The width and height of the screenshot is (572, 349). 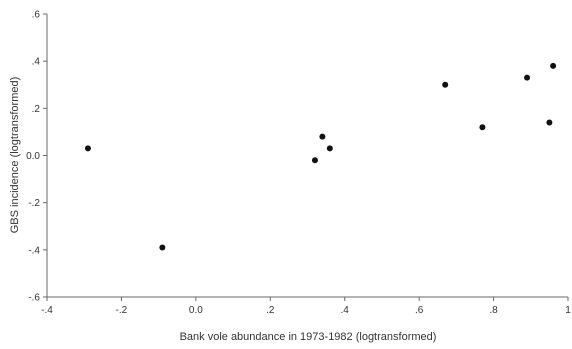 I want to click on y-tick-label: -.4, so click(x=34, y=250).